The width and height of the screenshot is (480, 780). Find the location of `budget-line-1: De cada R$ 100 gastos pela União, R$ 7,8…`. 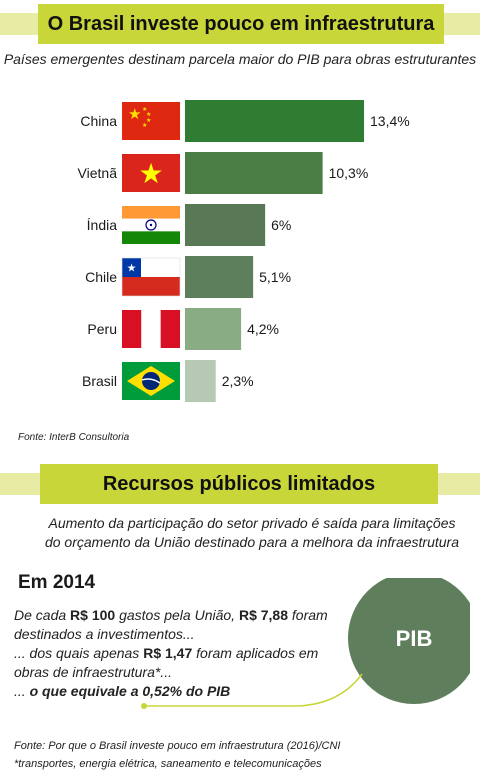

budget-line-1: De cada R$ 100 gastos pela União, R$ 7,8… is located at coordinates (171, 624).